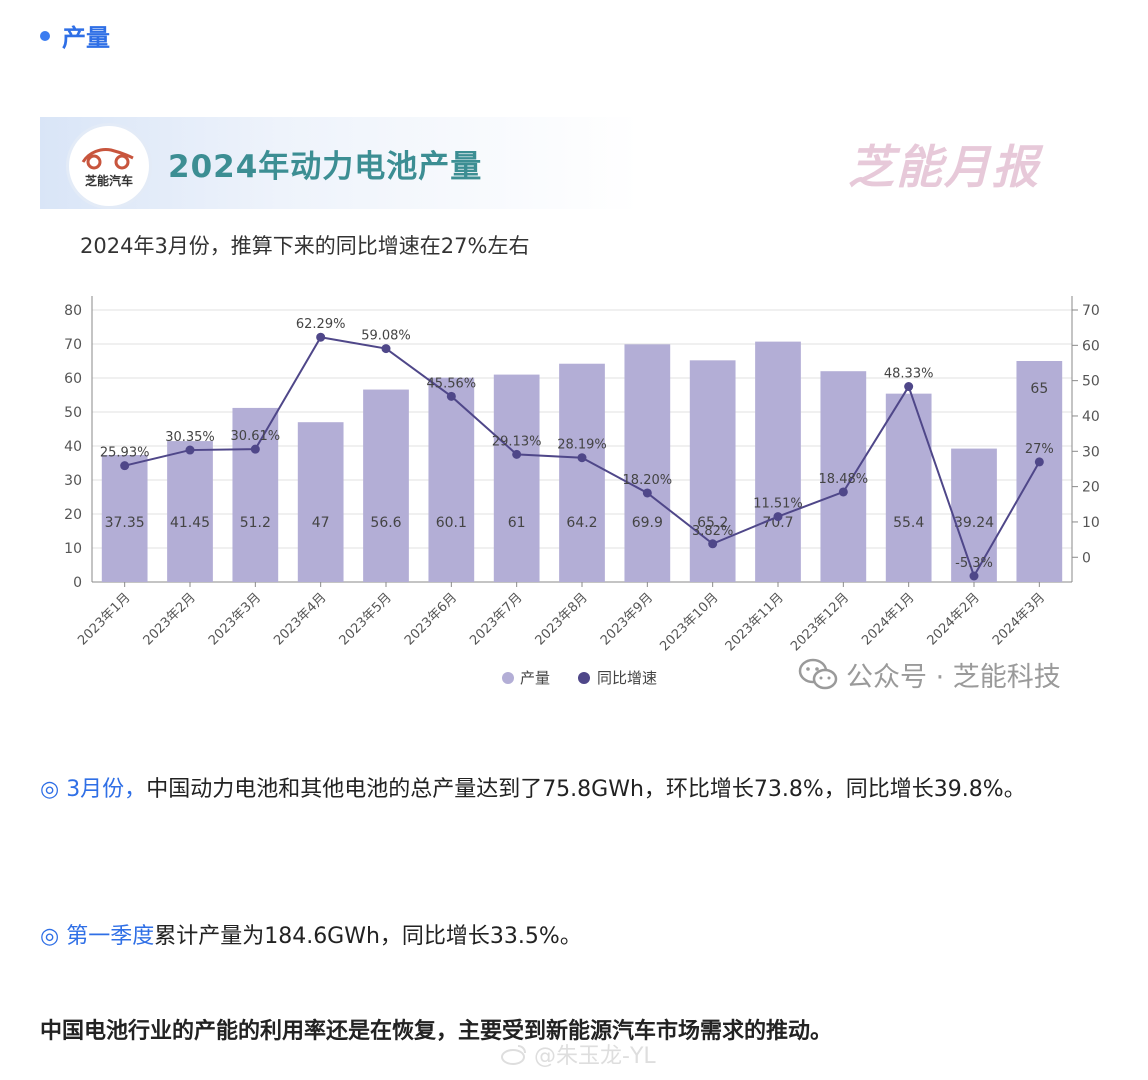 This screenshot has height=1080, width=1148. Describe the element at coordinates (585, 937) in the screenshot. I see `paragraph-q1: ◎ 第一季度累计产量为184.6GWh，同比增长33.5%。` at that location.